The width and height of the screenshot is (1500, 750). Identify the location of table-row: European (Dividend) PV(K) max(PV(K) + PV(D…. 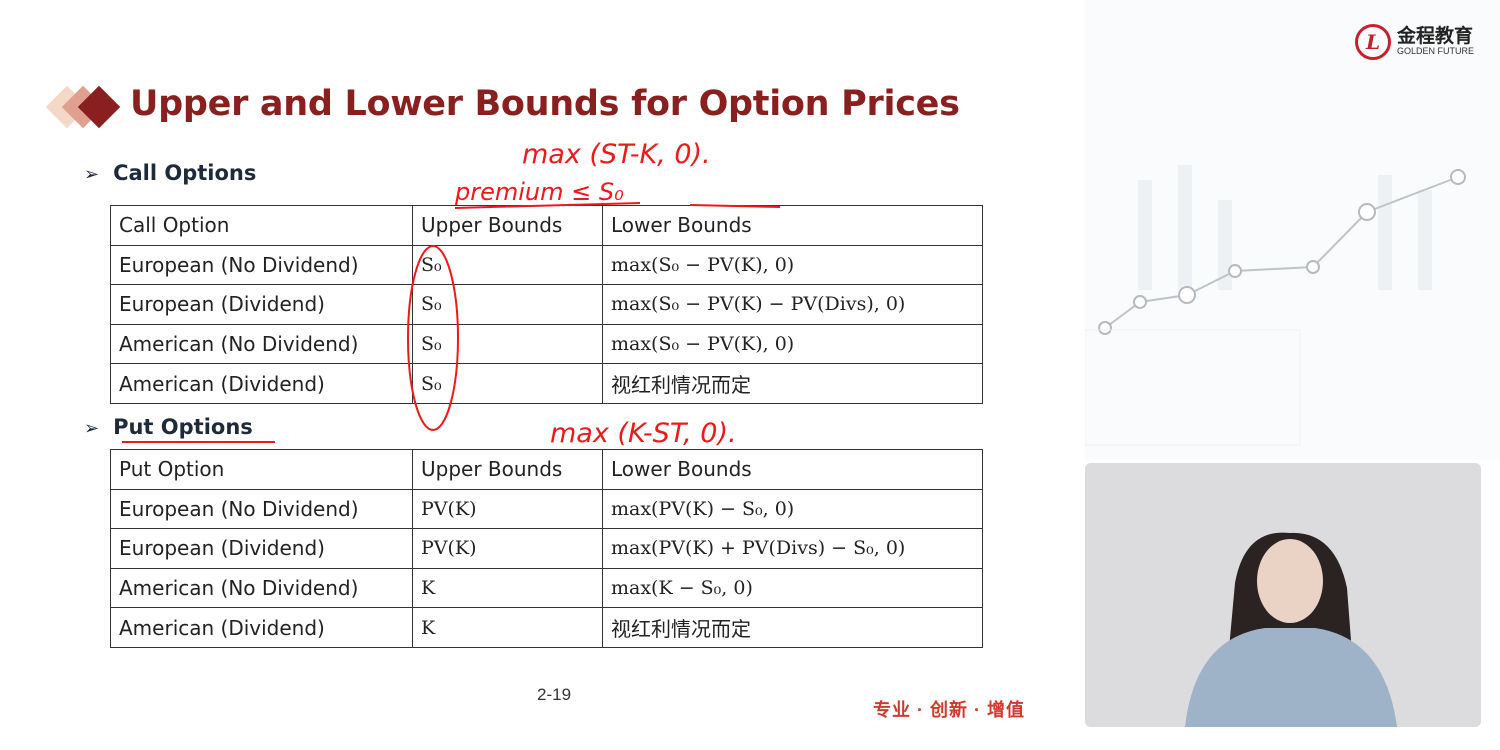
(546, 548).